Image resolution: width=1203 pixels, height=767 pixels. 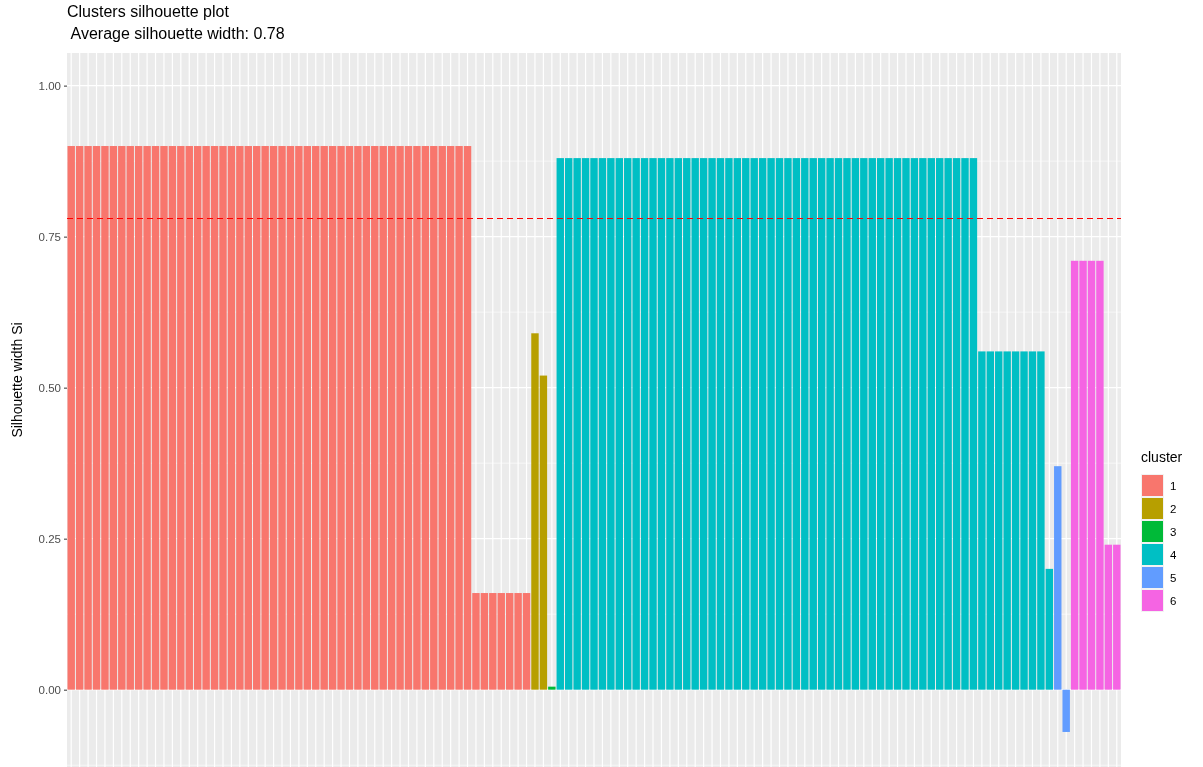 What do you see at coordinates (1173, 555) in the screenshot?
I see `legend-label: 4` at bounding box center [1173, 555].